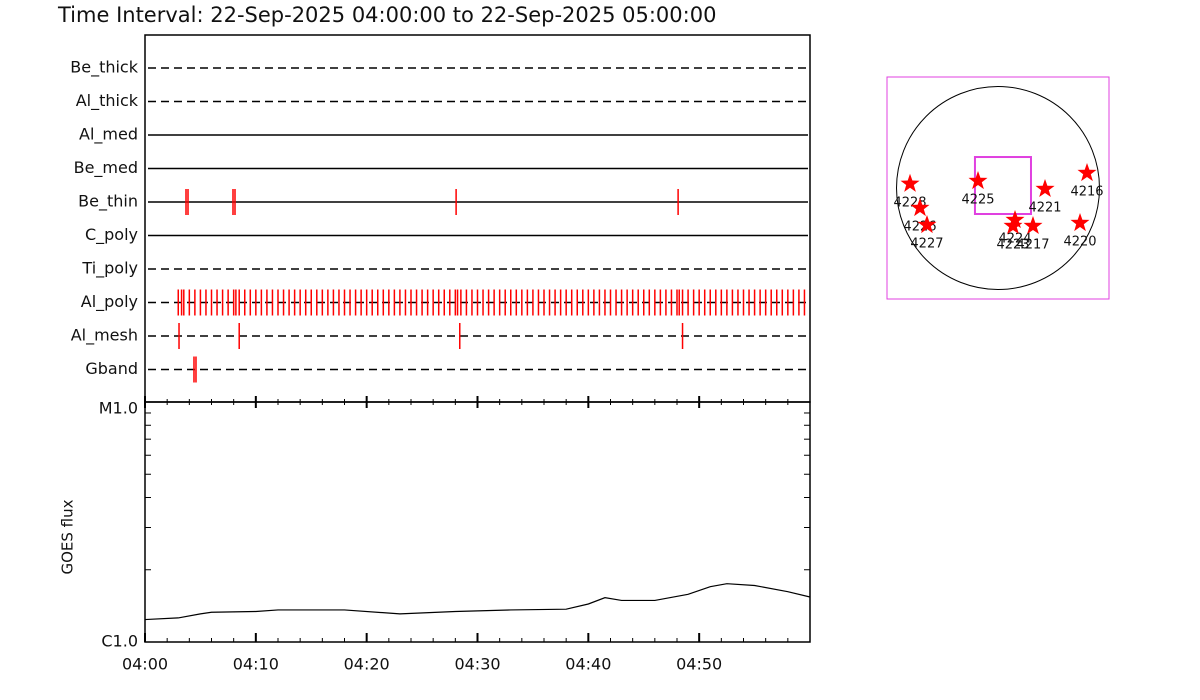 The image size is (1200, 700). What do you see at coordinates (106, 168) in the screenshot?
I see `row-label: Be_med` at bounding box center [106, 168].